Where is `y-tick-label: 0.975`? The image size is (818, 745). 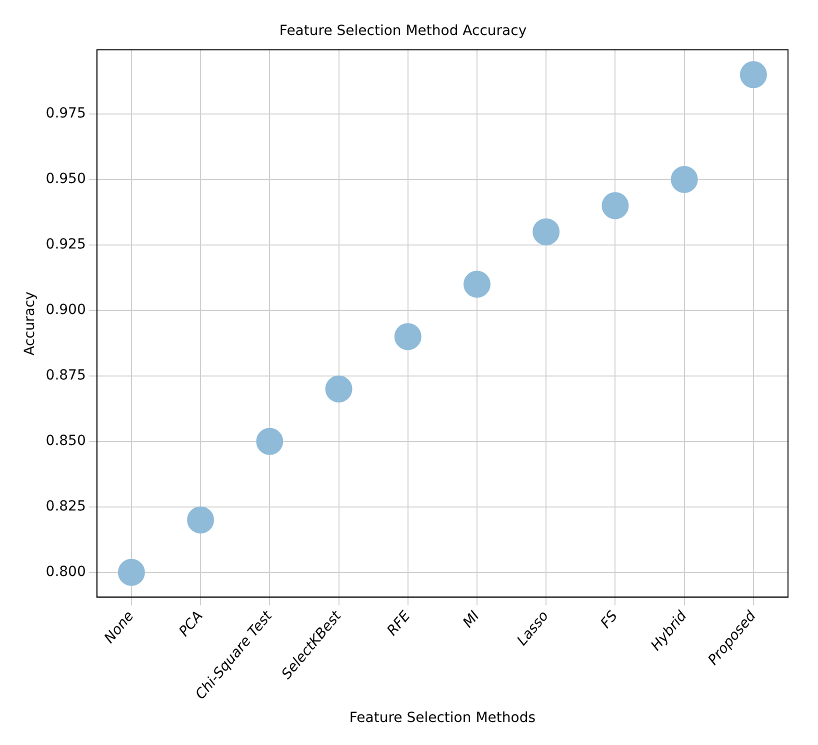 y-tick-label: 0.975 is located at coordinates (66, 114).